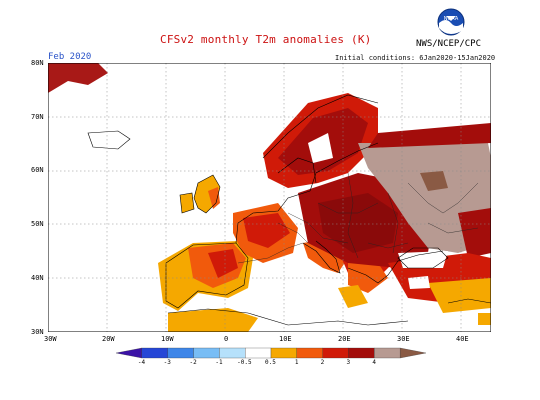 Image resolution: width=540 pixels, height=400 pixels. What do you see at coordinates (358, 218) in the screenshot?
I see `country-borders` at bounding box center [358, 218].